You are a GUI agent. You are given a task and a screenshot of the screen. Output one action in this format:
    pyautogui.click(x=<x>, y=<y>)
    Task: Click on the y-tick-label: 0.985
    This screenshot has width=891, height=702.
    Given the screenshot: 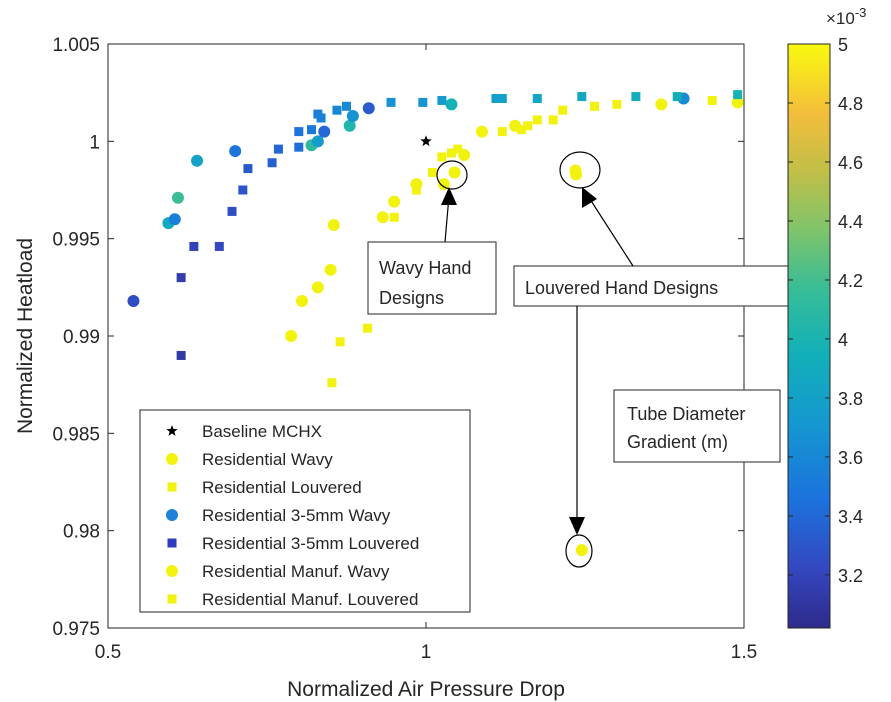 What is the action you would take?
    pyautogui.click(x=76, y=434)
    